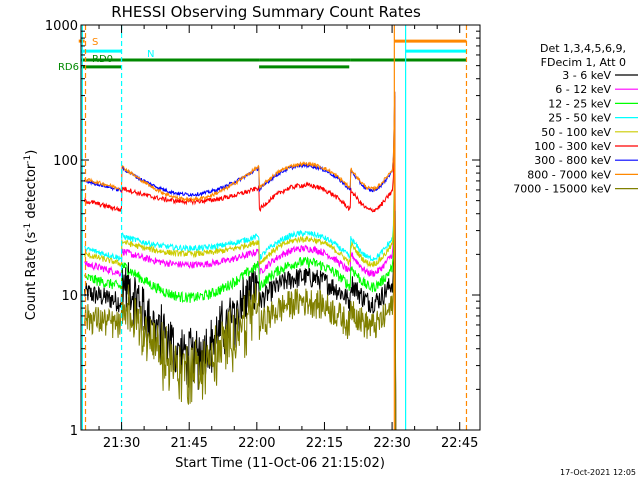  What do you see at coordinates (65, 161) in the screenshot?
I see `y-tick-label: 100` at bounding box center [65, 161].